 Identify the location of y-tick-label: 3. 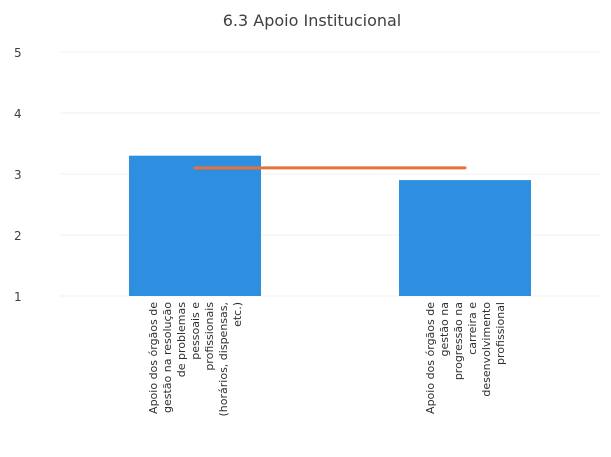
(18, 175).